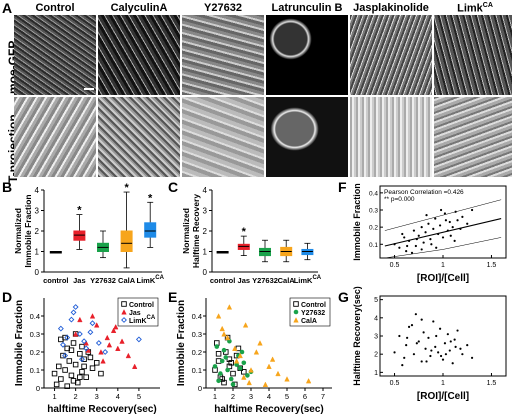  I want to click on panel-d-ytick-label-2: 0.2, so click(35, 352).